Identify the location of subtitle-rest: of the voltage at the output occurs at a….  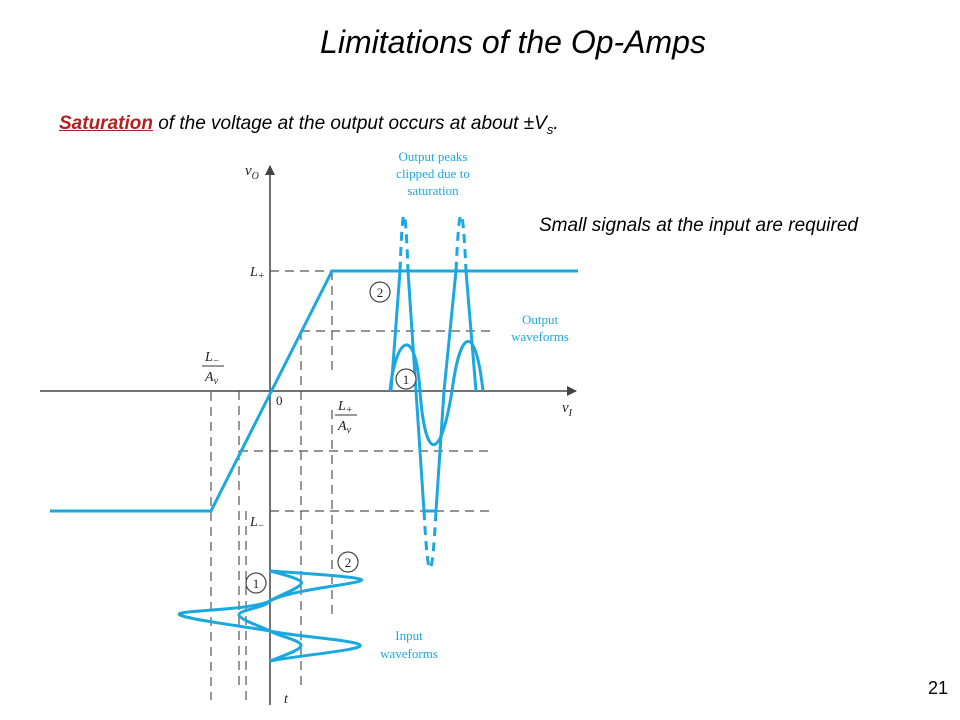
(349, 123).